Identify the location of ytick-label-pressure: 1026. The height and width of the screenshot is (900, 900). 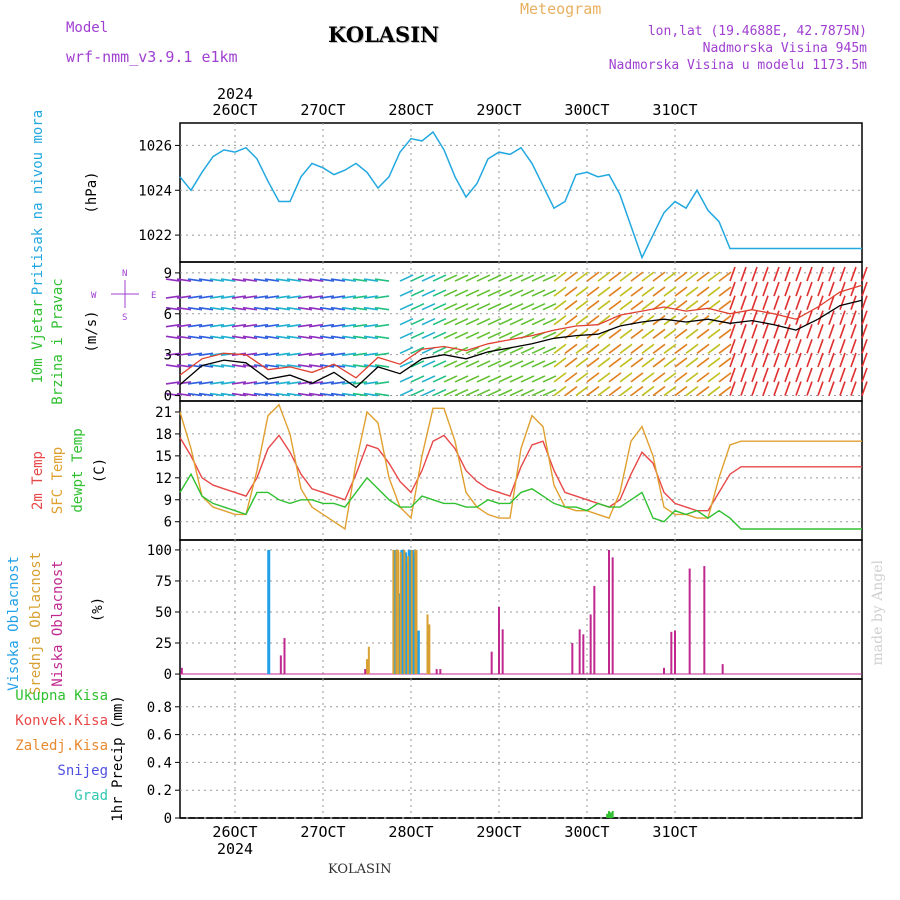
(155, 146).